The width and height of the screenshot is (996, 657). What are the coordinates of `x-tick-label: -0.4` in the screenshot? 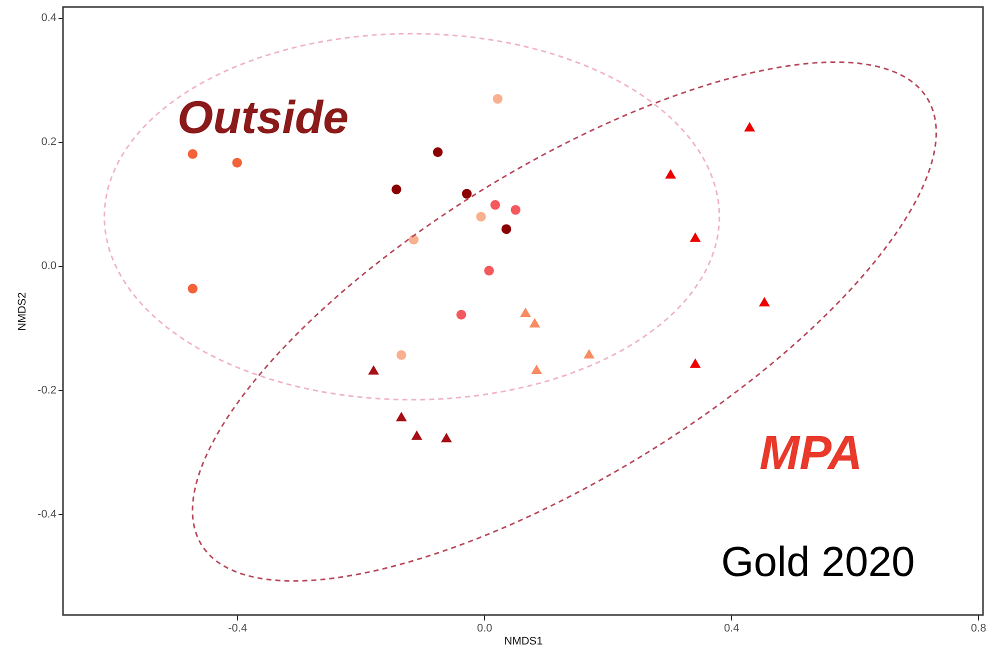 It's located at (238, 628).